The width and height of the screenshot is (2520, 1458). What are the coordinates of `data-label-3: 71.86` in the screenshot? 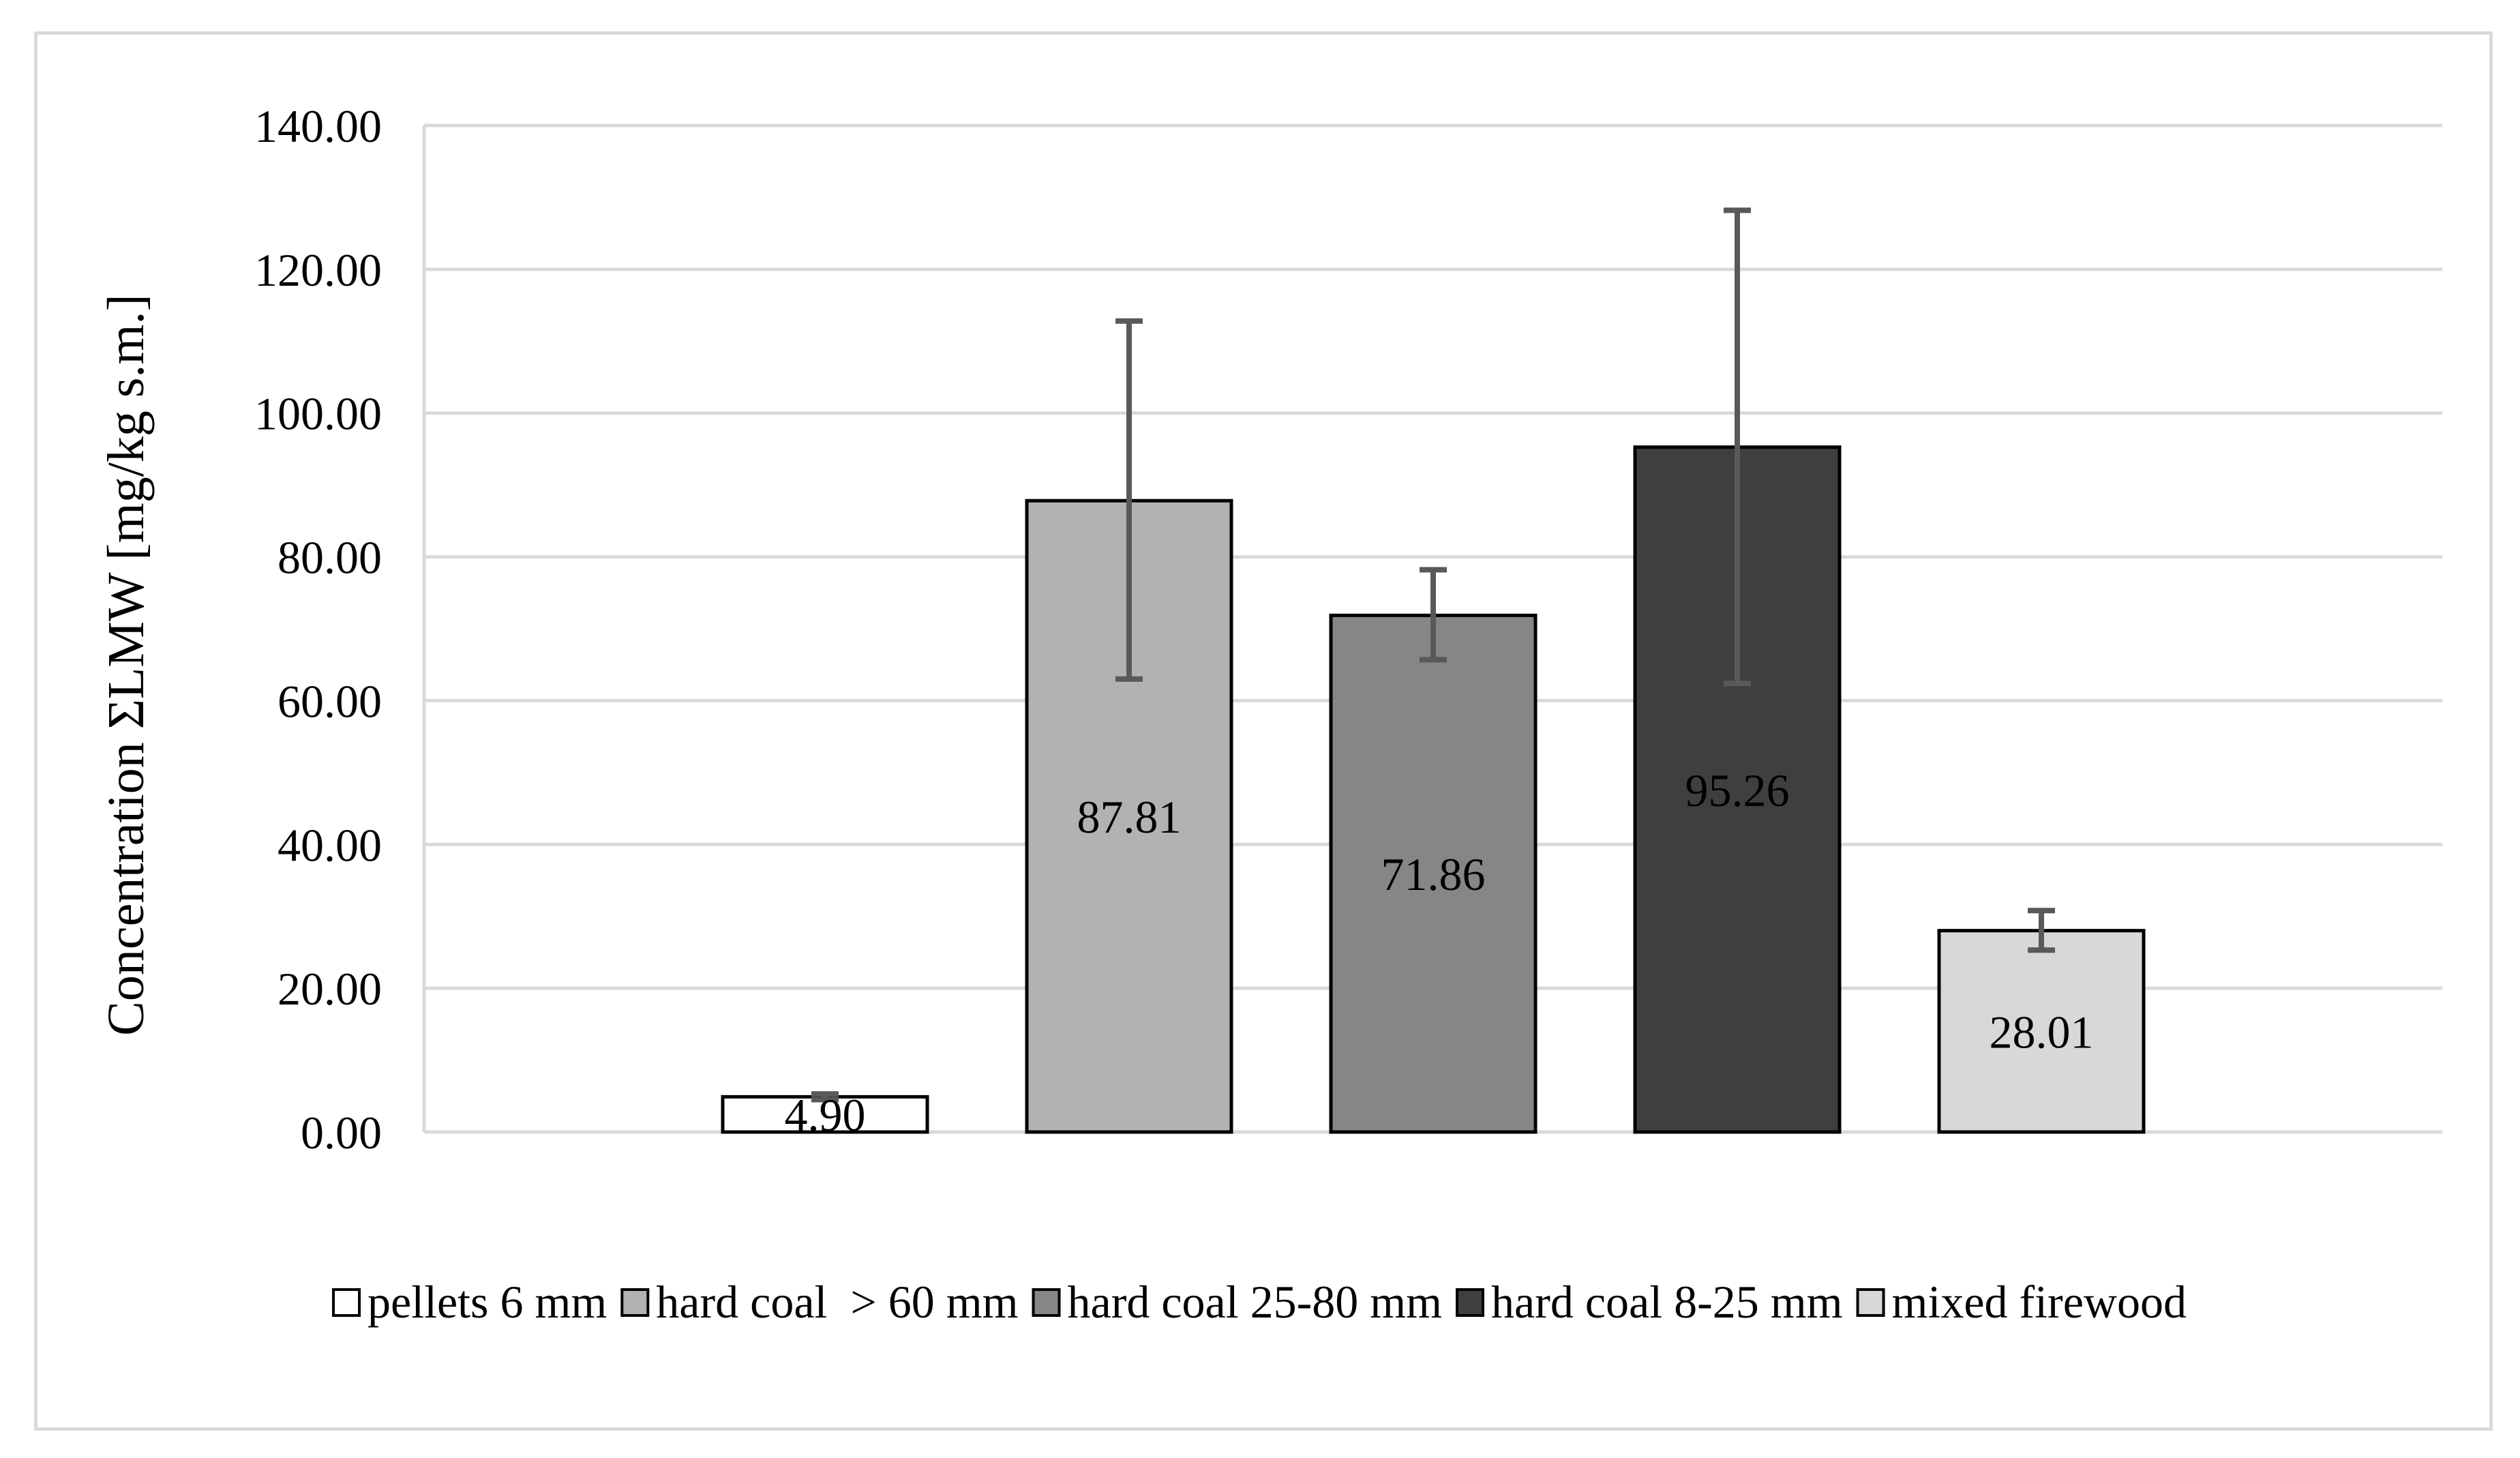 It's located at (1433, 874).